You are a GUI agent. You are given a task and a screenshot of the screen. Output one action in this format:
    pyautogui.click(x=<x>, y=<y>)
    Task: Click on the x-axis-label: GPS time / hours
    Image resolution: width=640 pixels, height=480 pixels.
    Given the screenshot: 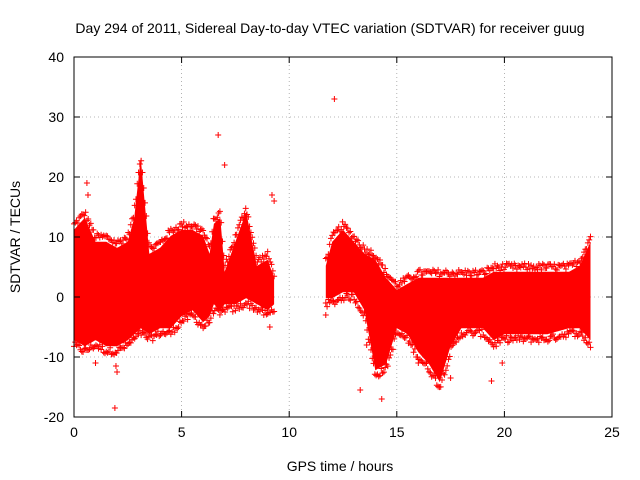 What is the action you would take?
    pyautogui.click(x=340, y=466)
    